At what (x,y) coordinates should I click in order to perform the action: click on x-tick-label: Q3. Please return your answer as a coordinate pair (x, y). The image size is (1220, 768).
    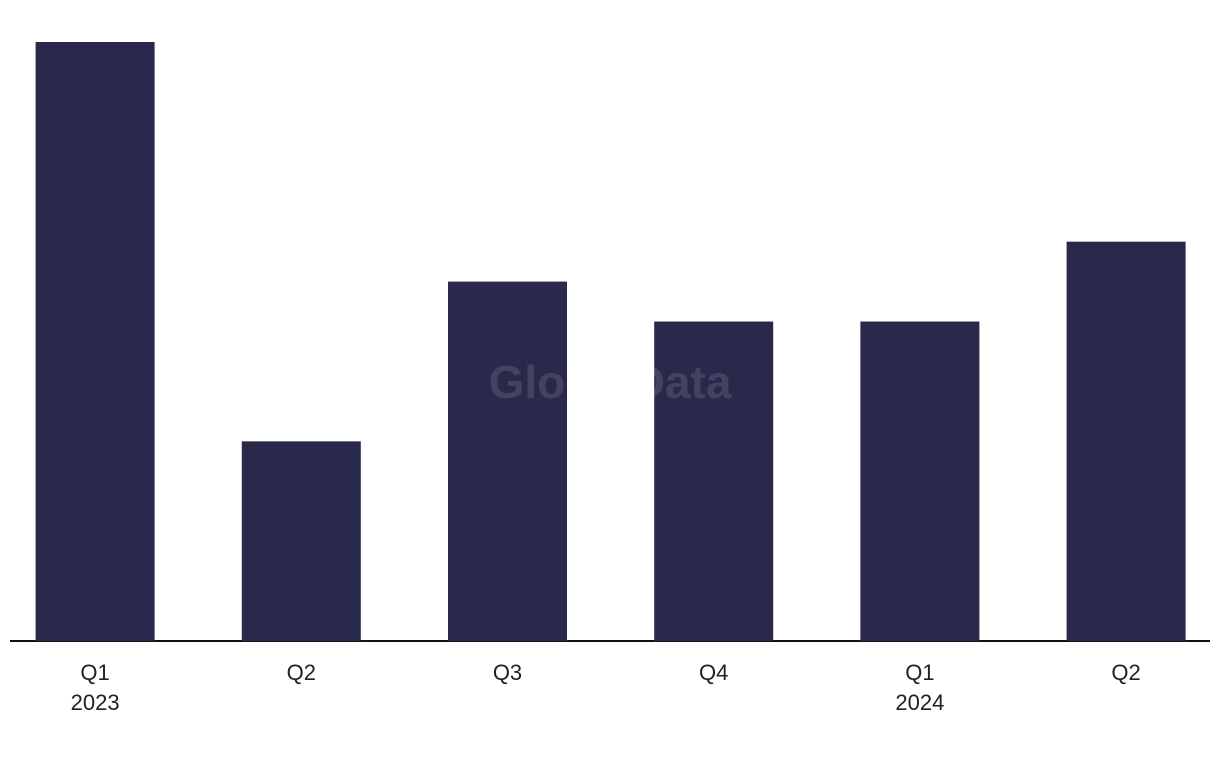
    Looking at the image, I should click on (507, 672).